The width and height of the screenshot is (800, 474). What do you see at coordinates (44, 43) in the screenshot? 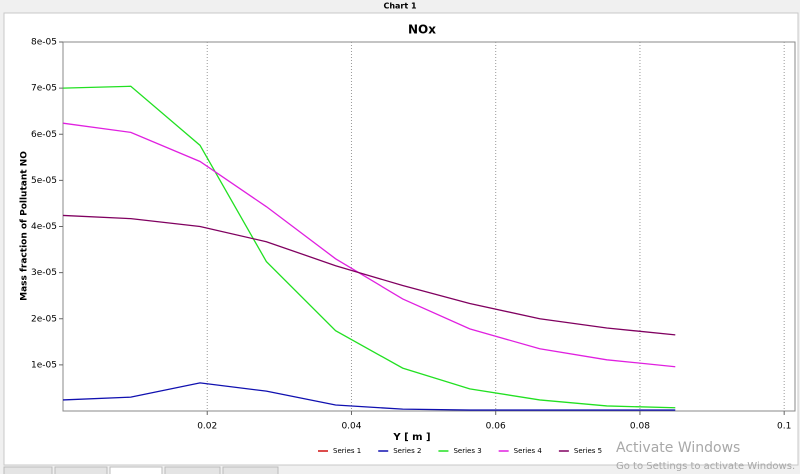
I see `y-tick-label: 8e-05` at bounding box center [44, 43].